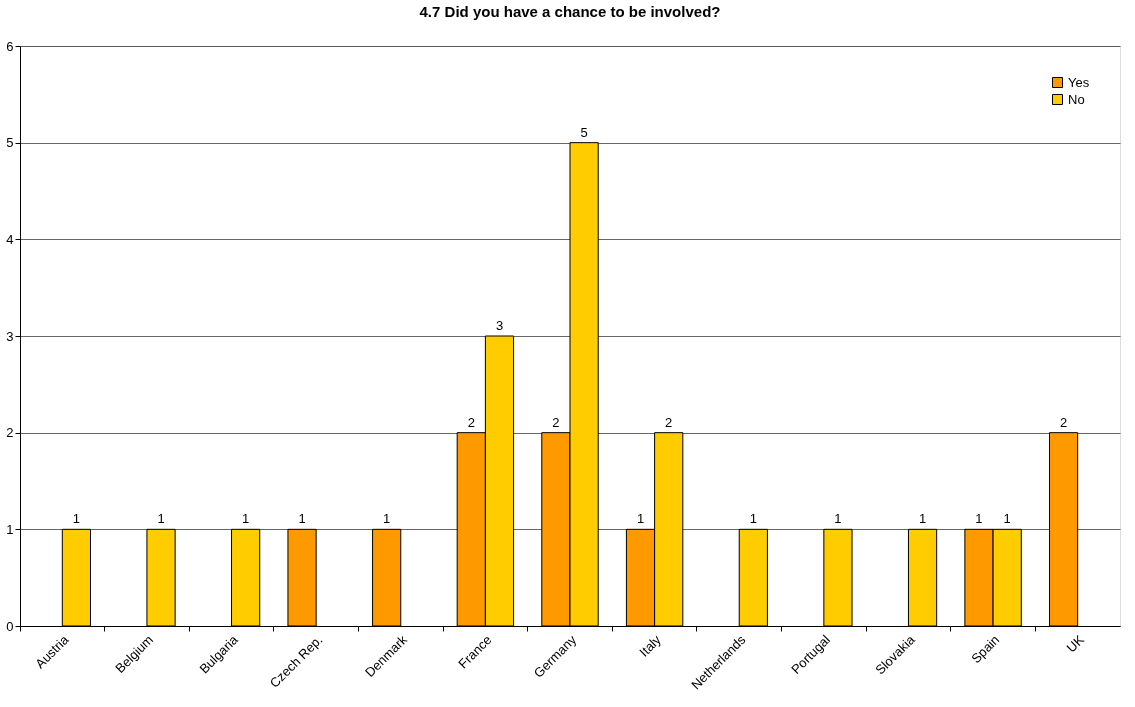 The width and height of the screenshot is (1135, 707). I want to click on data-label: 5, so click(584, 132).